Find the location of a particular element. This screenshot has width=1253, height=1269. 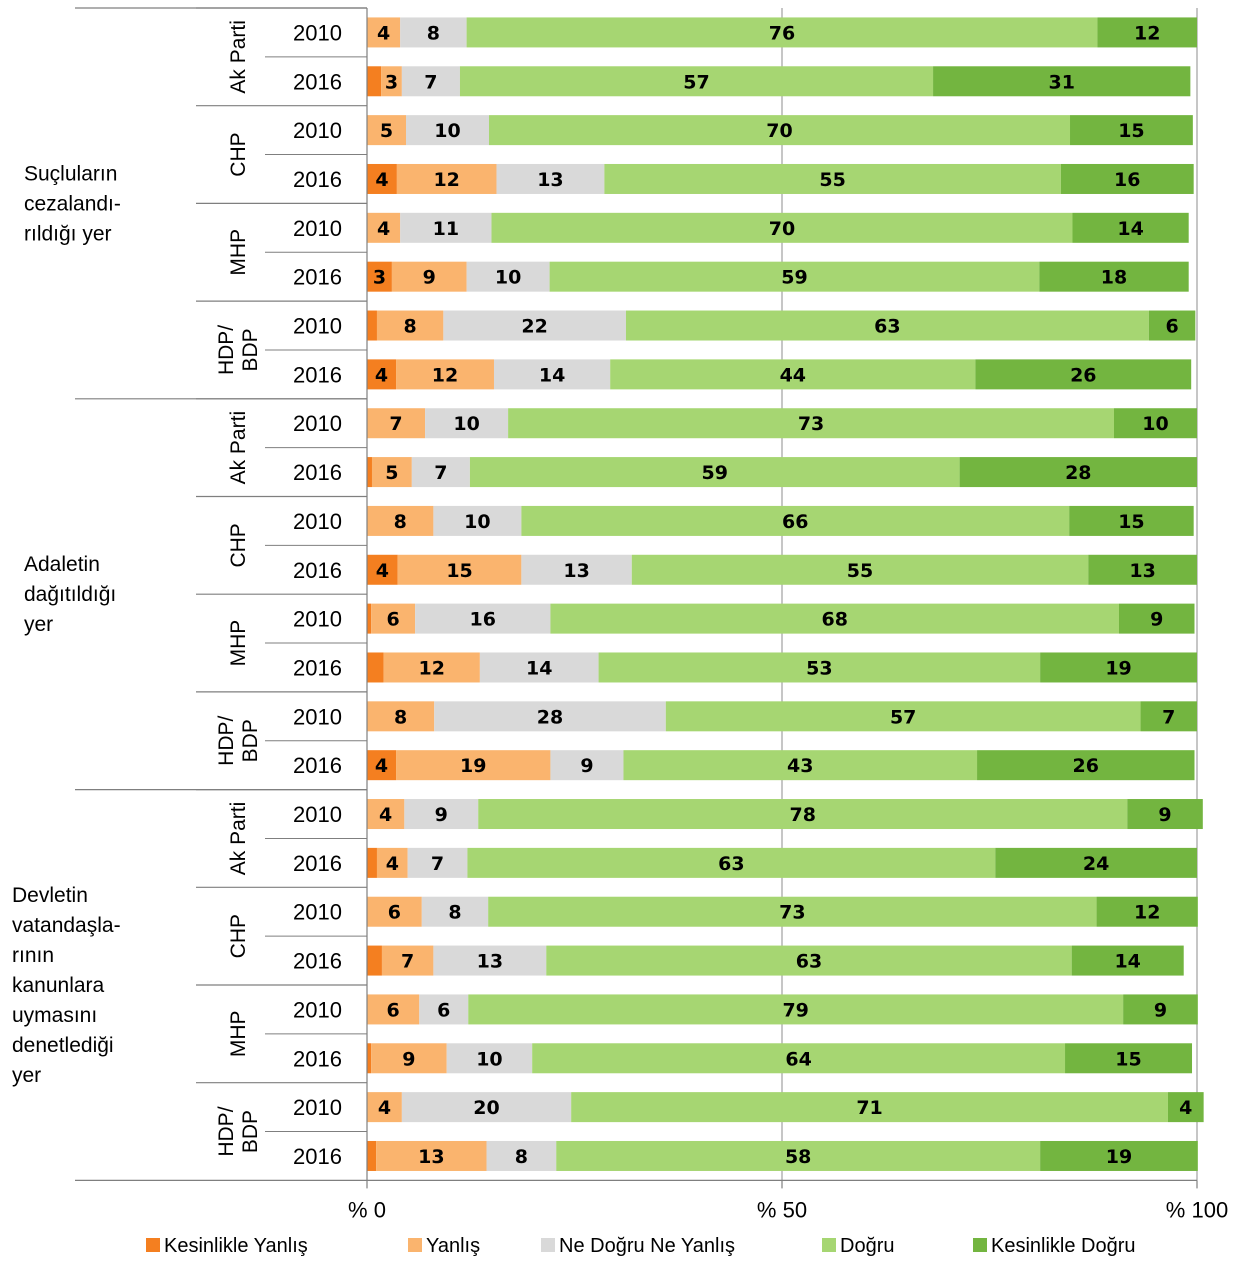

data-label: 22 is located at coordinates (534, 327).